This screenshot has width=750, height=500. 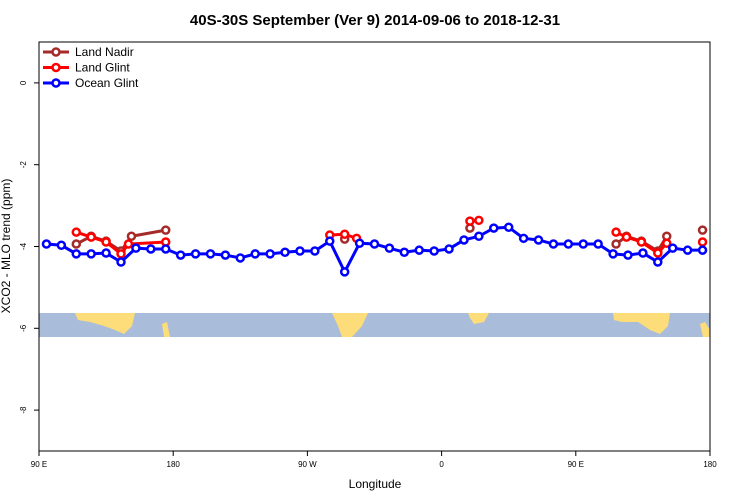 I want to click on x-tick-label: 90 W, so click(x=307, y=464).